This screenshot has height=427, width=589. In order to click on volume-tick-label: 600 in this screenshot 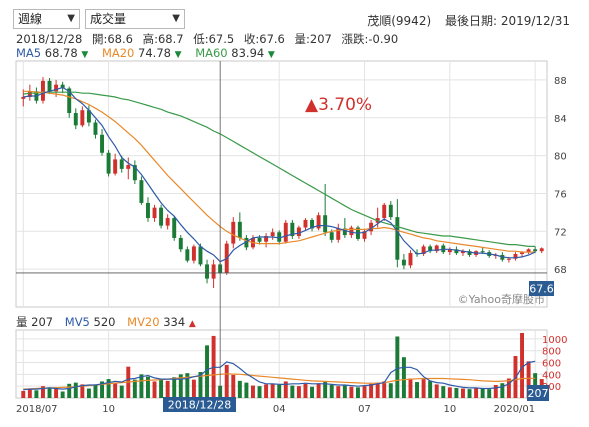, I will do `click(551, 364)`.